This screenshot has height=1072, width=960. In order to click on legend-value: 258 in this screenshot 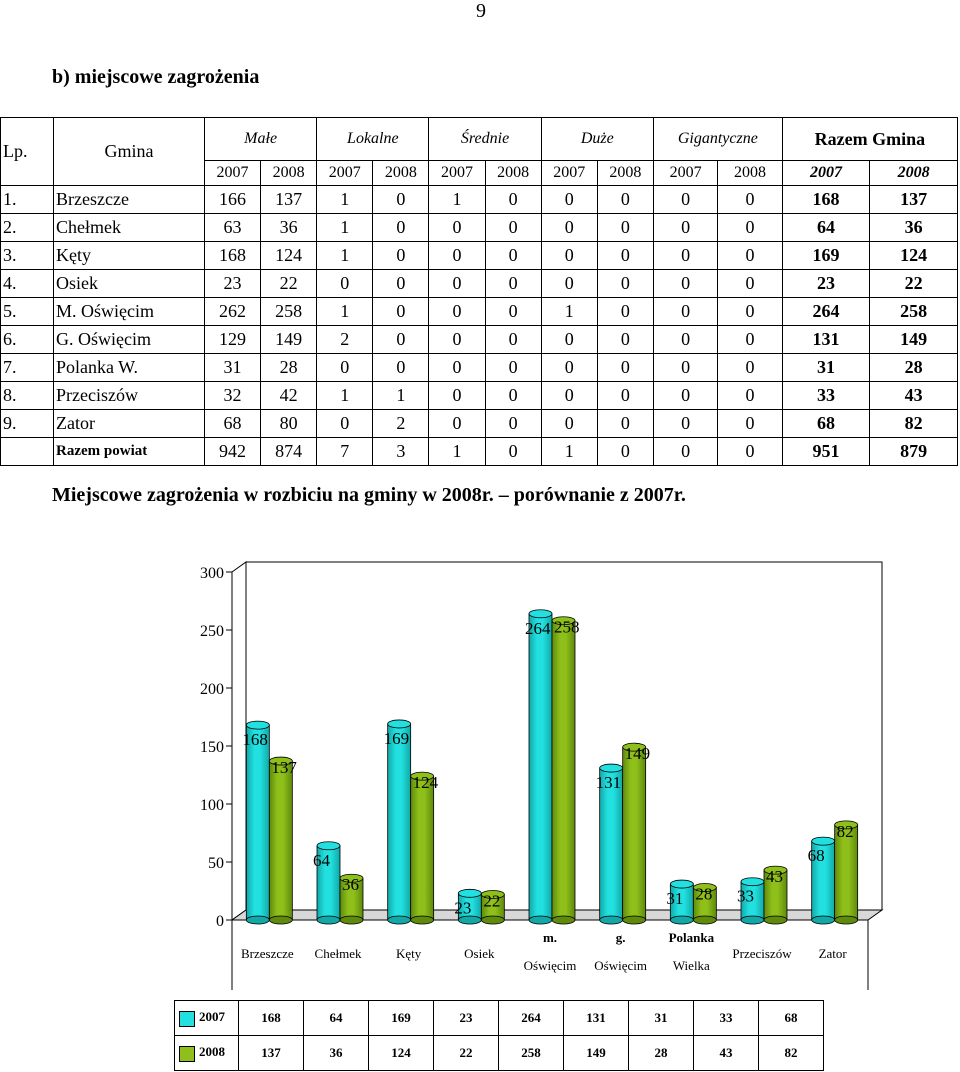, I will do `click(531, 1053)`.